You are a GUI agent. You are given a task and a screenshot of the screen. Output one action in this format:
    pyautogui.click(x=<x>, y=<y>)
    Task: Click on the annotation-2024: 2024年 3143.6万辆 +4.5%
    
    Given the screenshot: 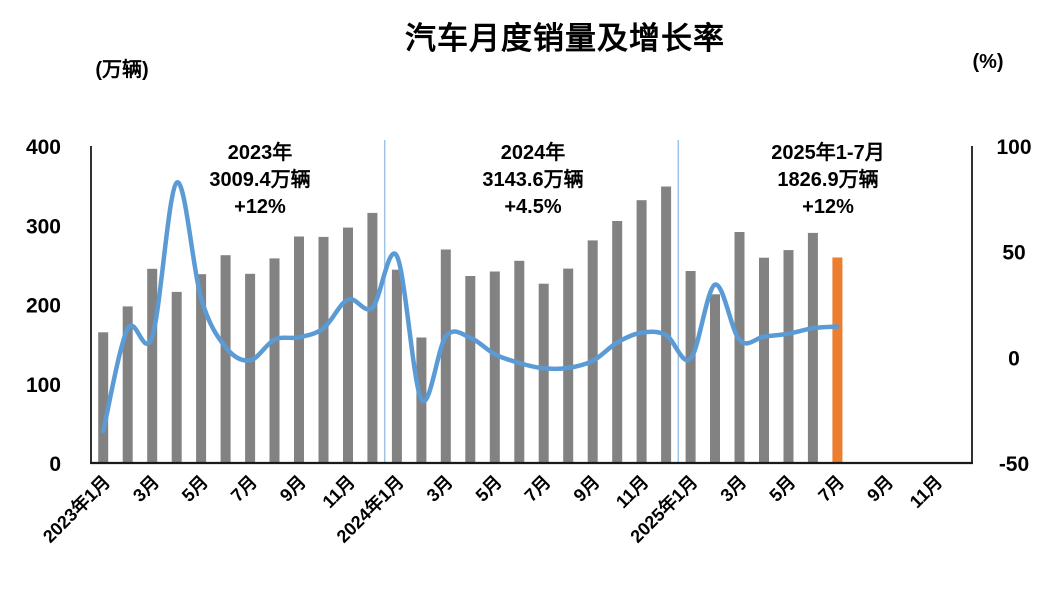 What is the action you would take?
    pyautogui.click(x=532, y=180)
    